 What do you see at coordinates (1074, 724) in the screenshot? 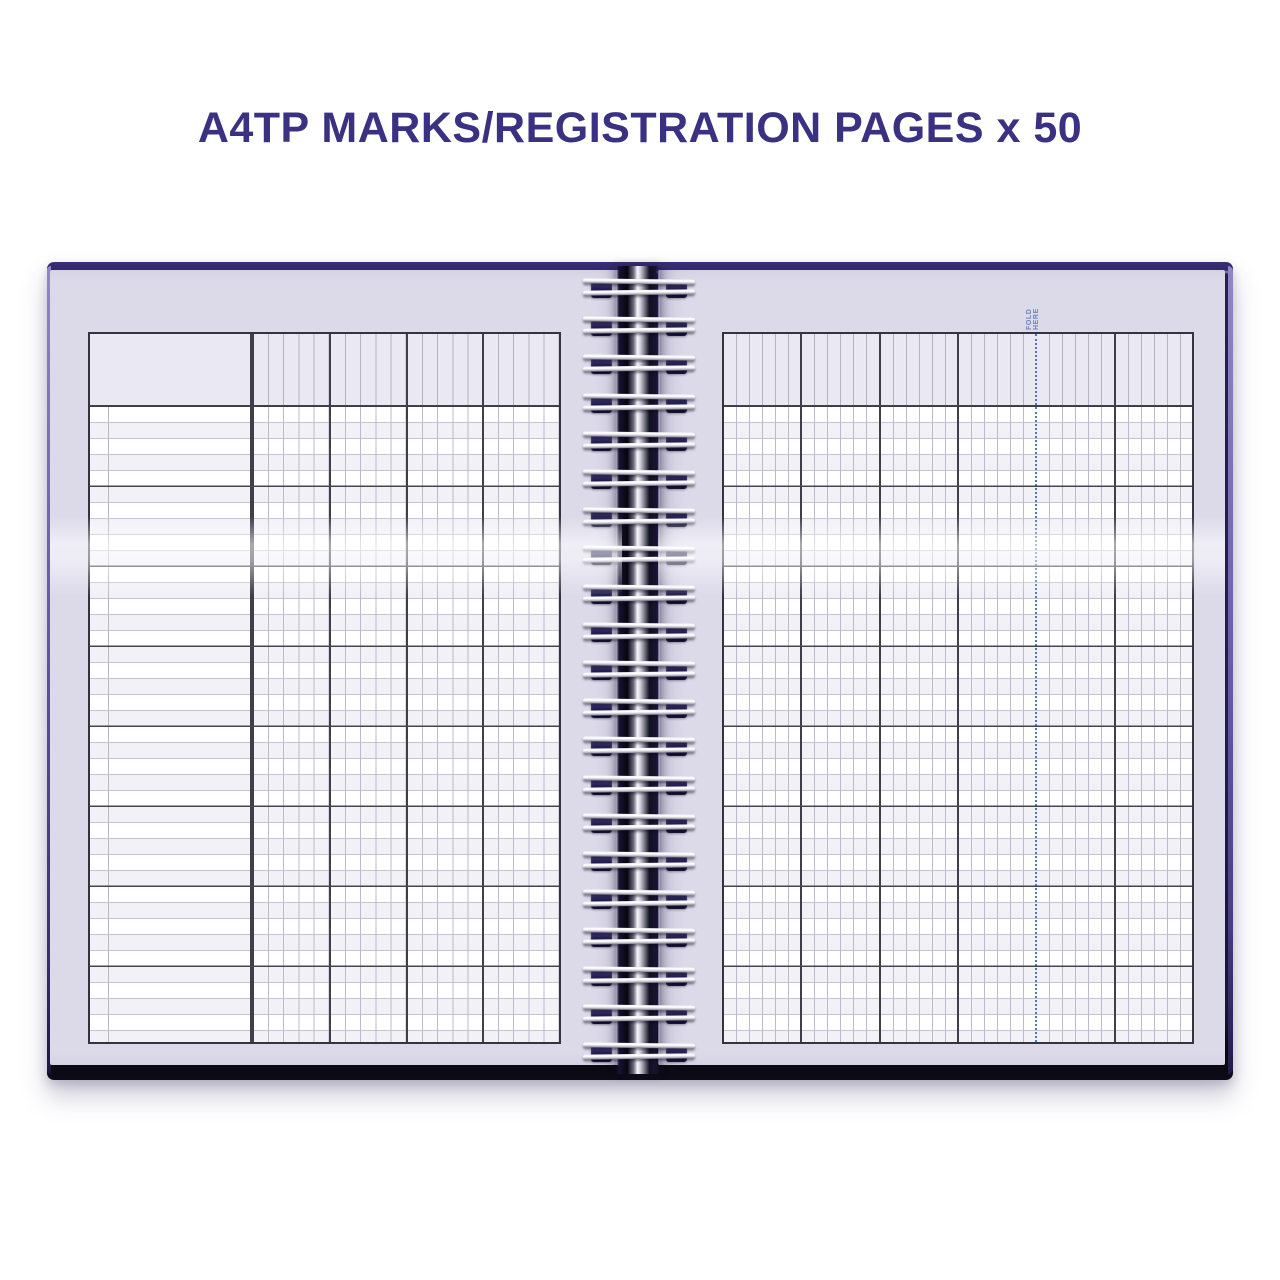
I see `column-group-fold-line` at bounding box center [1074, 724].